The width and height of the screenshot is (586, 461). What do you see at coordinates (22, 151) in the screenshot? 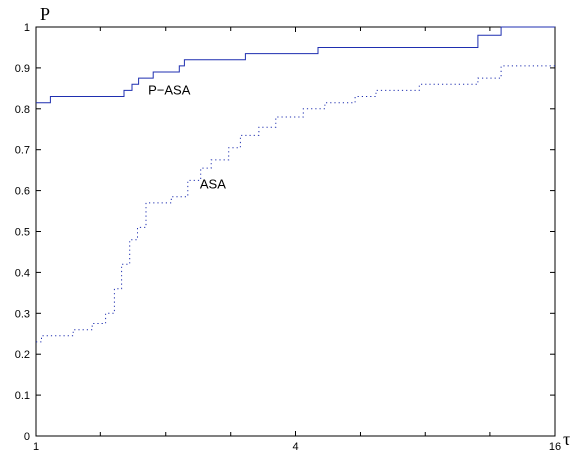
I see `y-tick-label: 0.7` at bounding box center [22, 151].